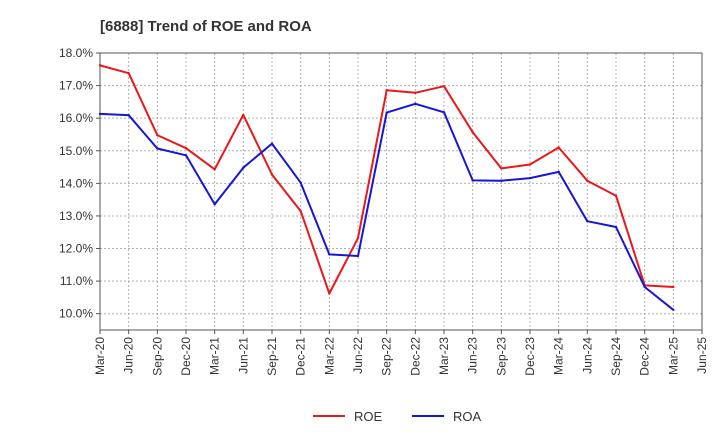  I want to click on x-tick-label: Mar-21, so click(215, 356).